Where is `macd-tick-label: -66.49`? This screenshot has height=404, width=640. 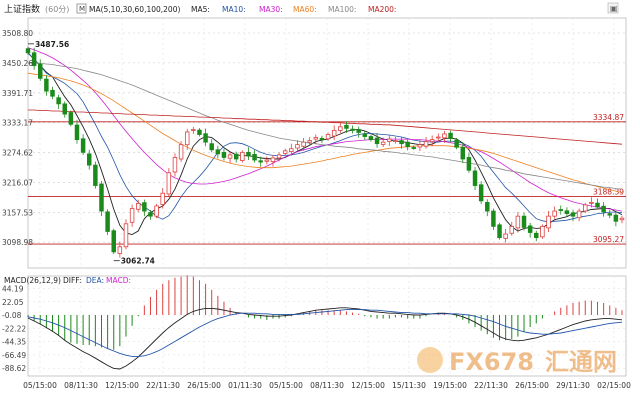 macd-tick-label: -66.49 is located at coordinates (14, 355).